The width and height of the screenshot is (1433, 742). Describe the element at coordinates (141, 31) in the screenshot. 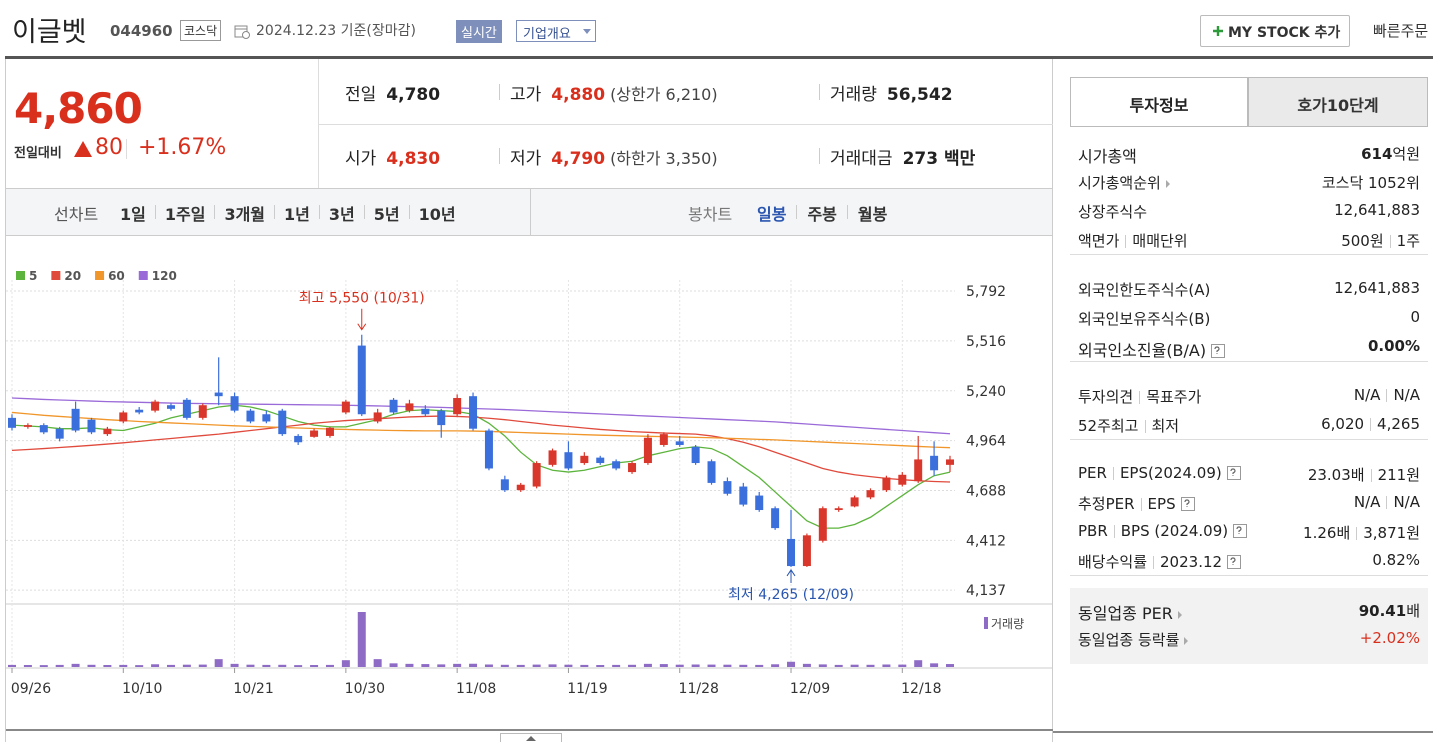

I see `stock-code: 044960` at that location.